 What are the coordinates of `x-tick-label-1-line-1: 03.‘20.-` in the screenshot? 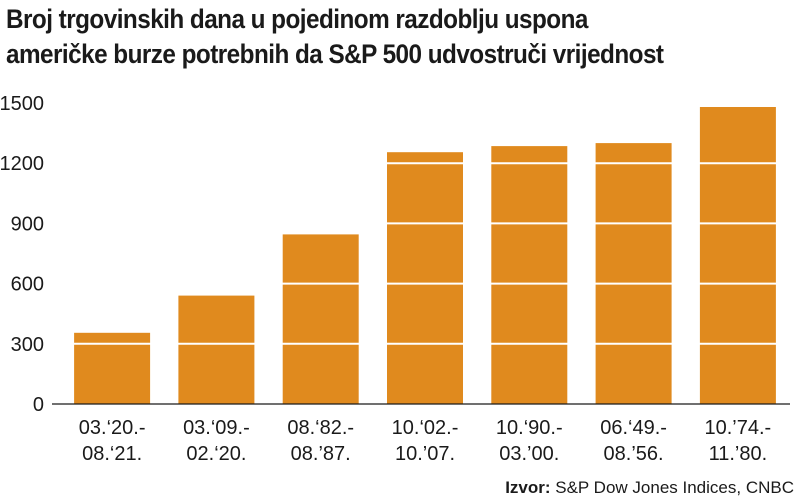 It's located at (112, 428).